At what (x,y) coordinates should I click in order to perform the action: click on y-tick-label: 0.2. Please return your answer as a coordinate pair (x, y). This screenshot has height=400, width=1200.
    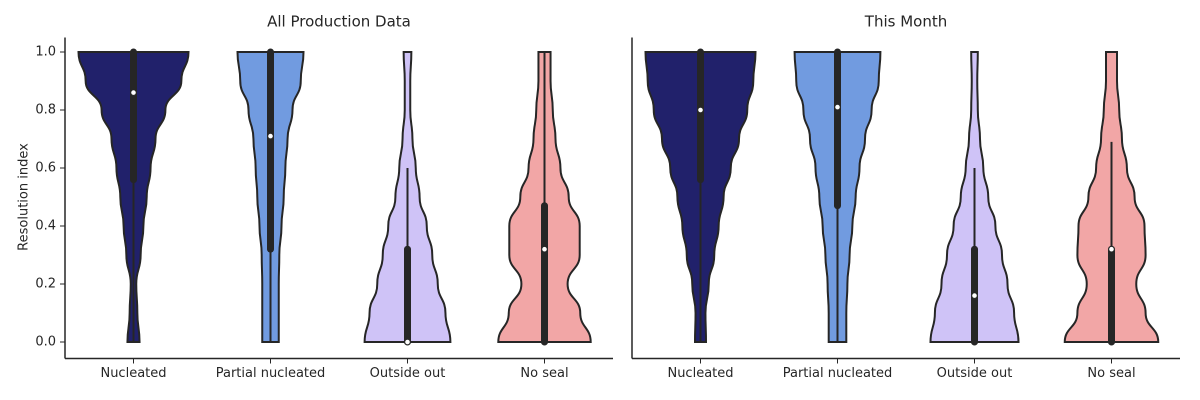
    Looking at the image, I should click on (45, 284).